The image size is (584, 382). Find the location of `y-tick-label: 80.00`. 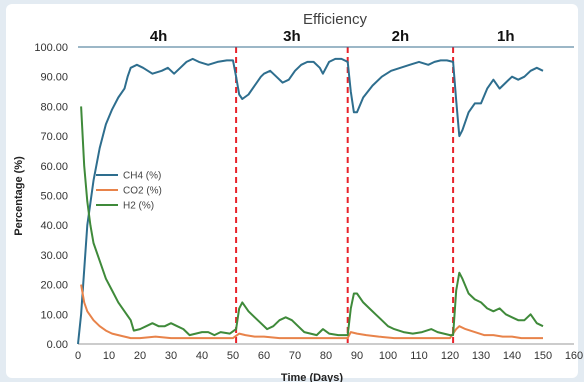

y-tick-label: 80.00 is located at coordinates (54, 107).